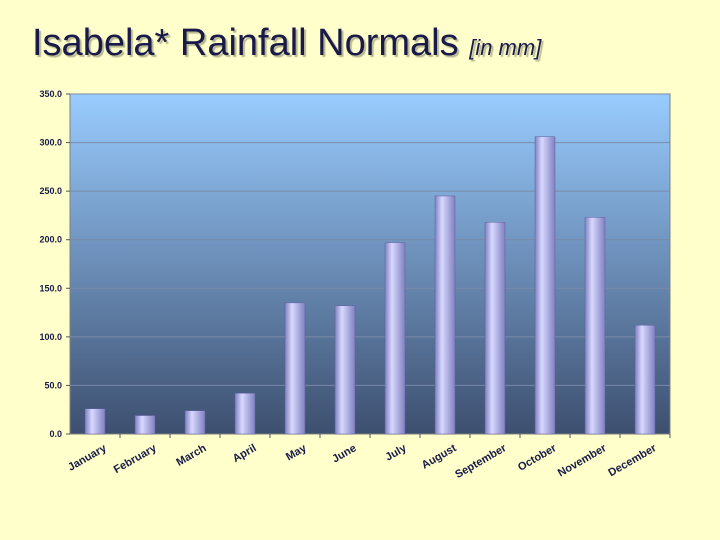 Image resolution: width=720 pixels, height=540 pixels. I want to click on bar-november, so click(595, 326).